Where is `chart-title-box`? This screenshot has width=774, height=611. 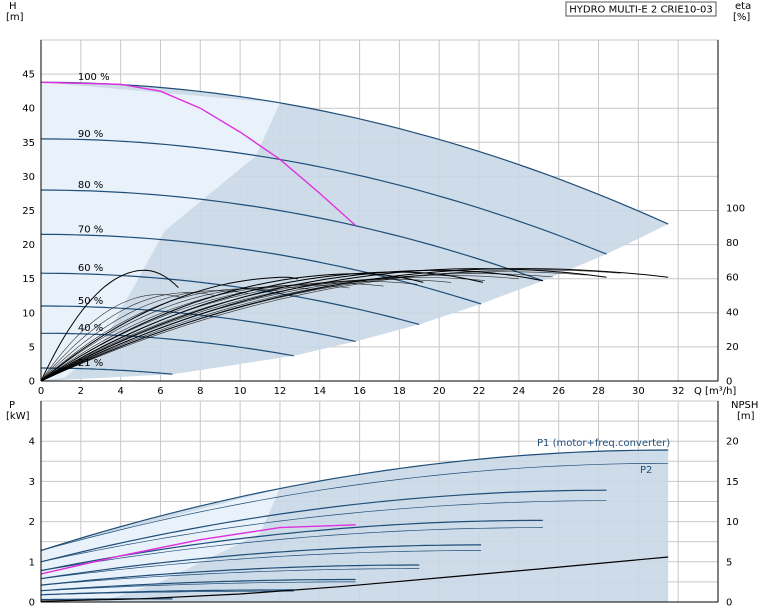
chart-title-box is located at coordinates (641, 9).